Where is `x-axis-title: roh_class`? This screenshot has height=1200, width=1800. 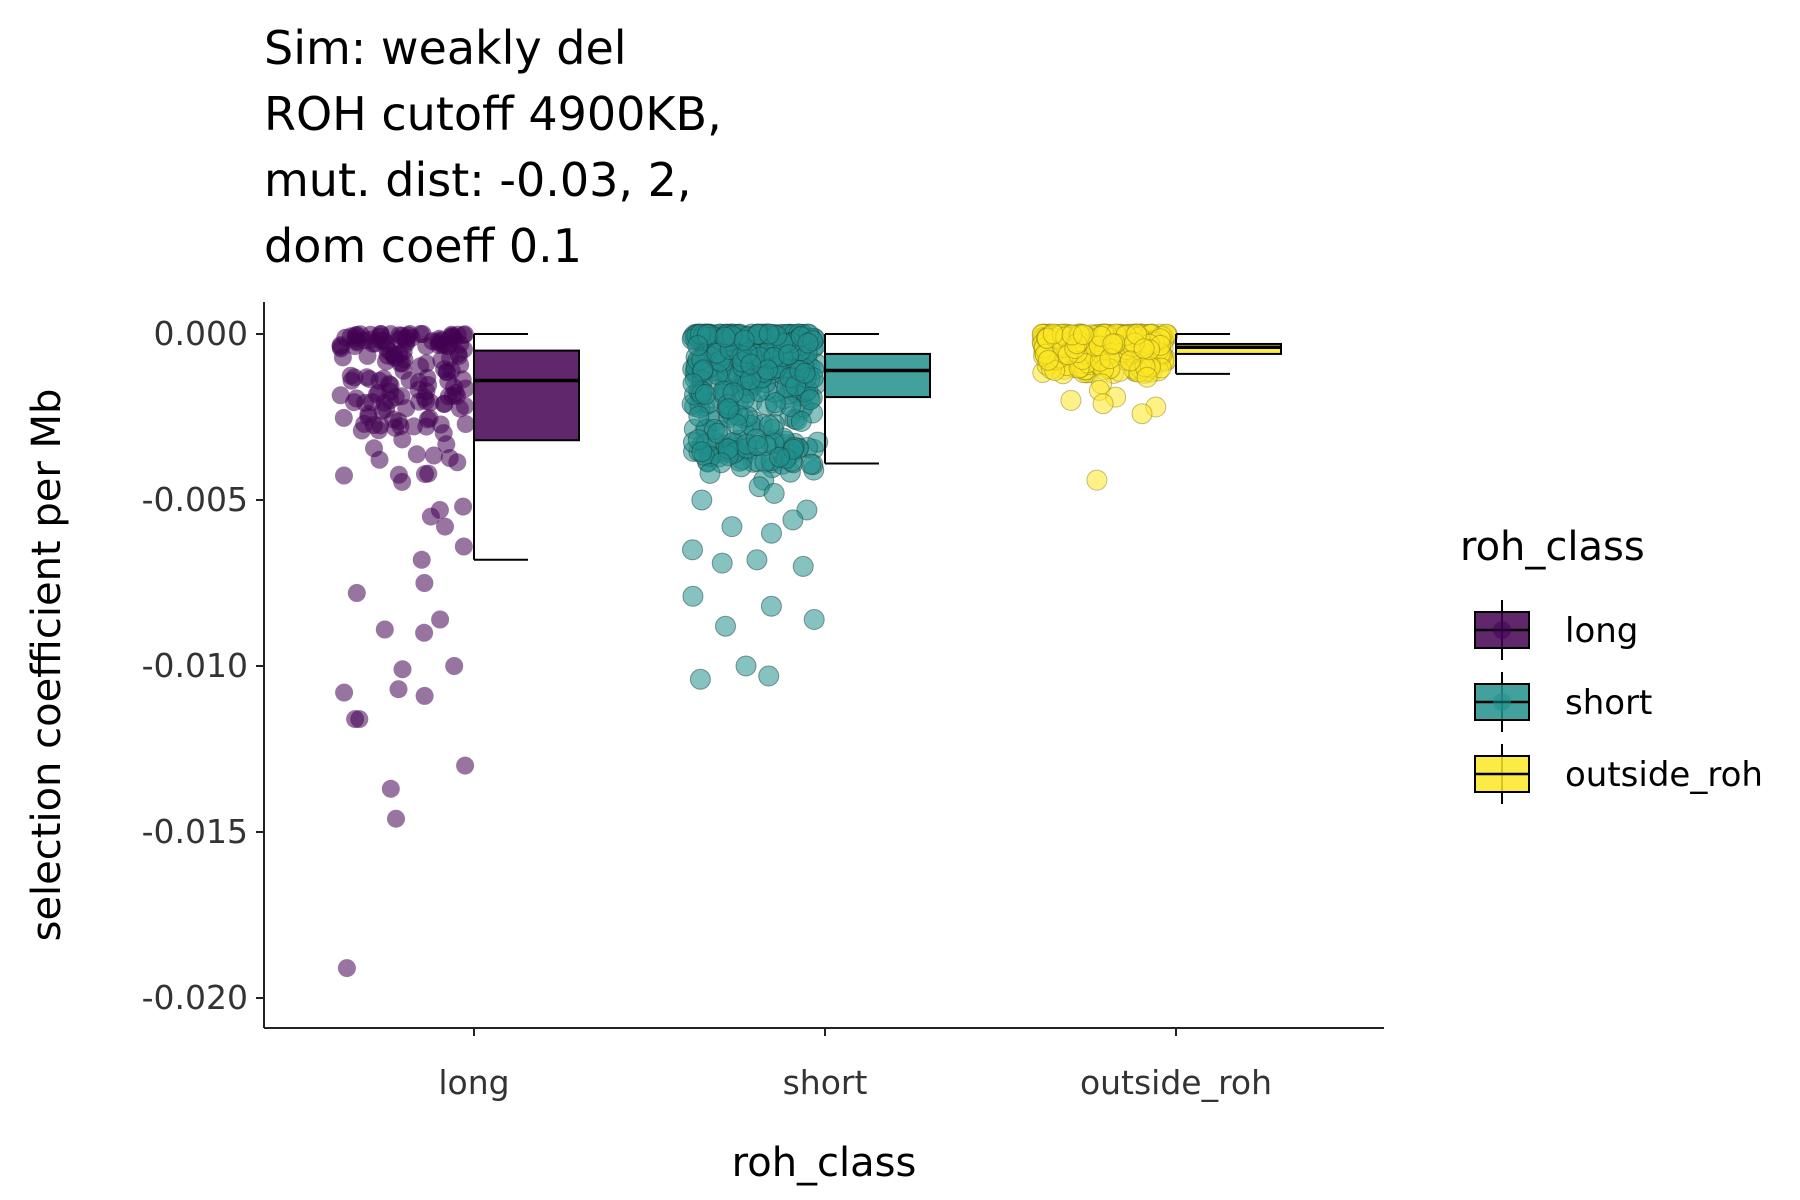 x-axis-title: roh_class is located at coordinates (824, 1163).